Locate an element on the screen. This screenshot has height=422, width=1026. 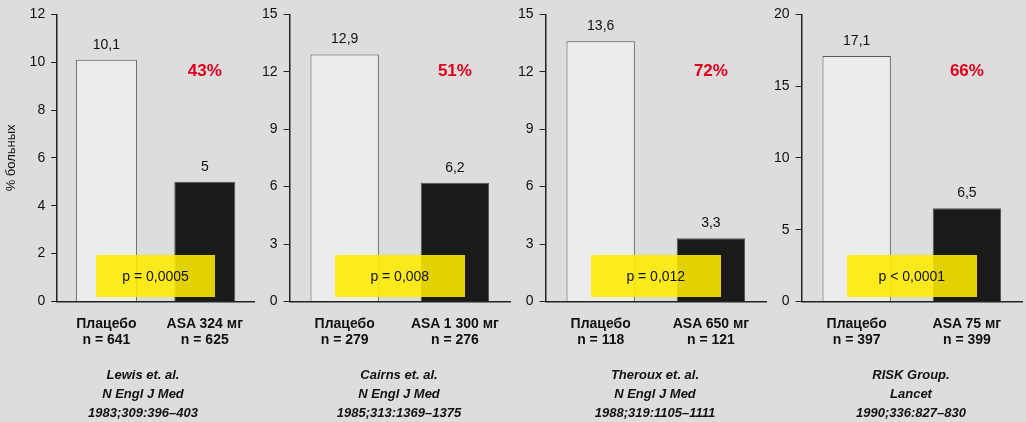
highlight-box: p = 0,008 is located at coordinates (399, 276).